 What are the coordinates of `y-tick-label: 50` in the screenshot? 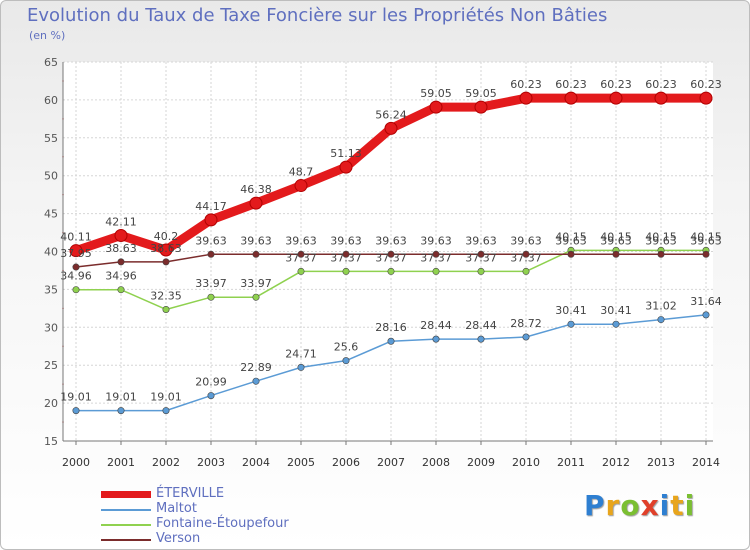 It's located at (51, 176).